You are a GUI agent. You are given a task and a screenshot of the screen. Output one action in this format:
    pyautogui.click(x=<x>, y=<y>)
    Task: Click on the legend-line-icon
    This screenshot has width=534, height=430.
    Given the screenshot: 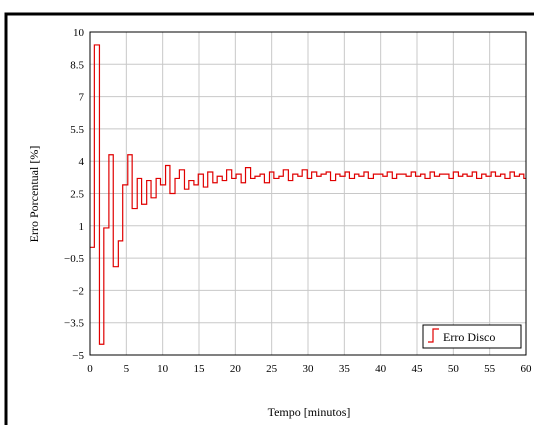 What is the action you would take?
    pyautogui.click(x=433, y=335)
    